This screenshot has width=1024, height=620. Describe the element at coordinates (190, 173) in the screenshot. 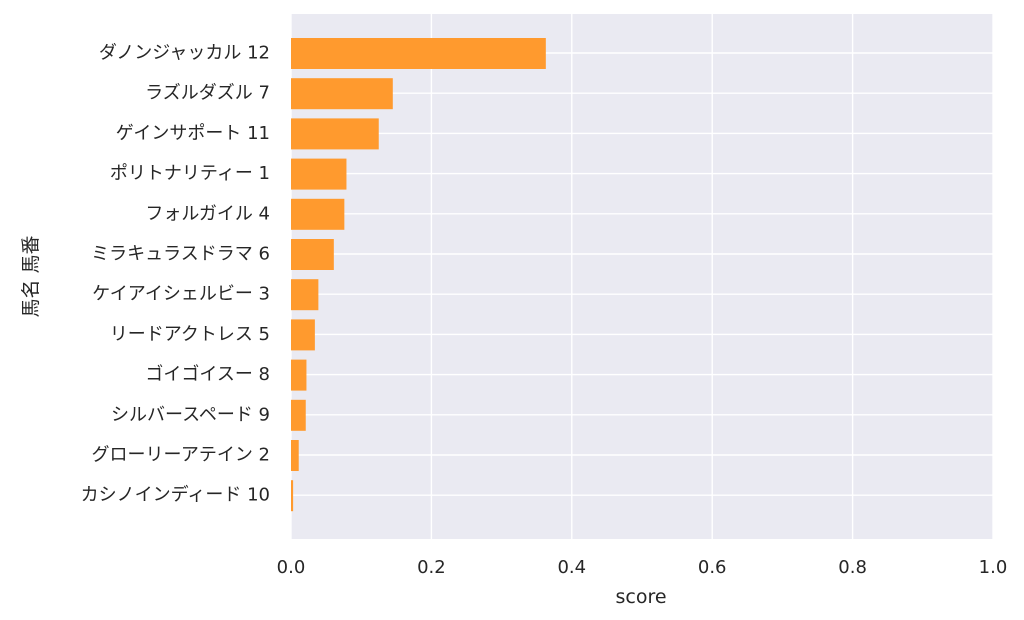

I see `y-tick-label: ポリトナリティー 1` at that location.